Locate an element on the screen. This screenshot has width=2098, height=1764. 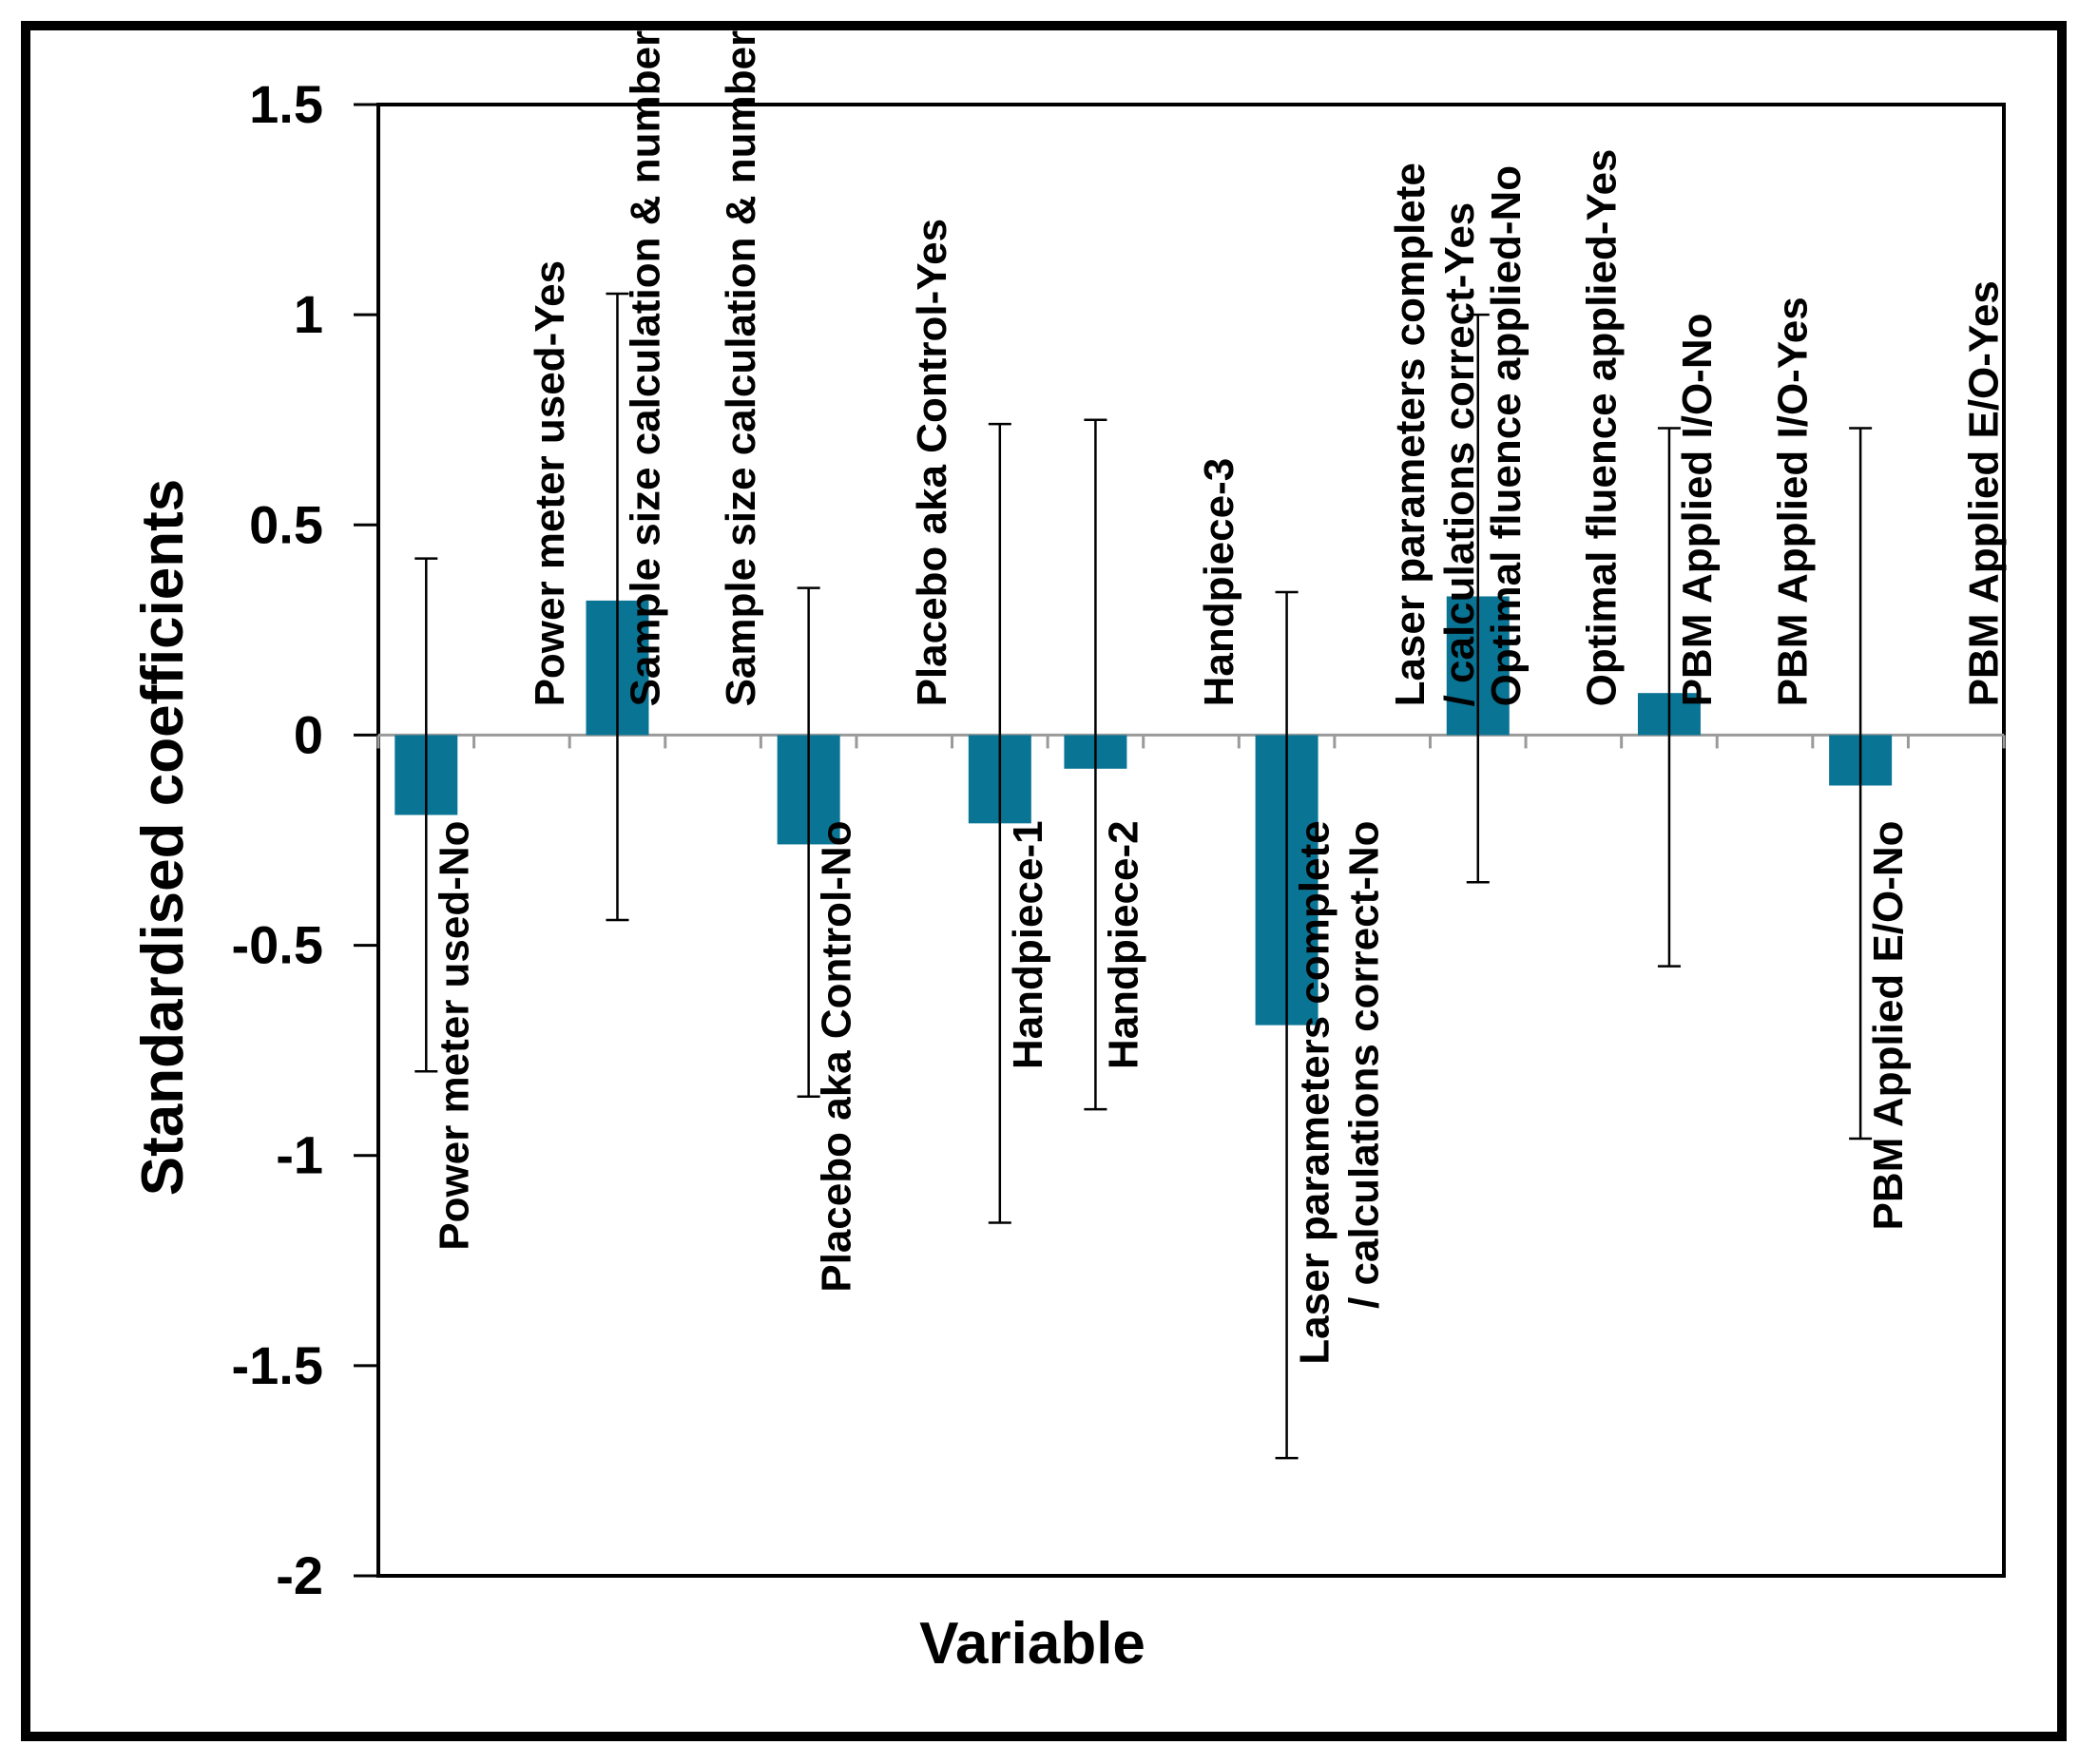
category-label: Handpiece-1 is located at coordinates (1028, 944).